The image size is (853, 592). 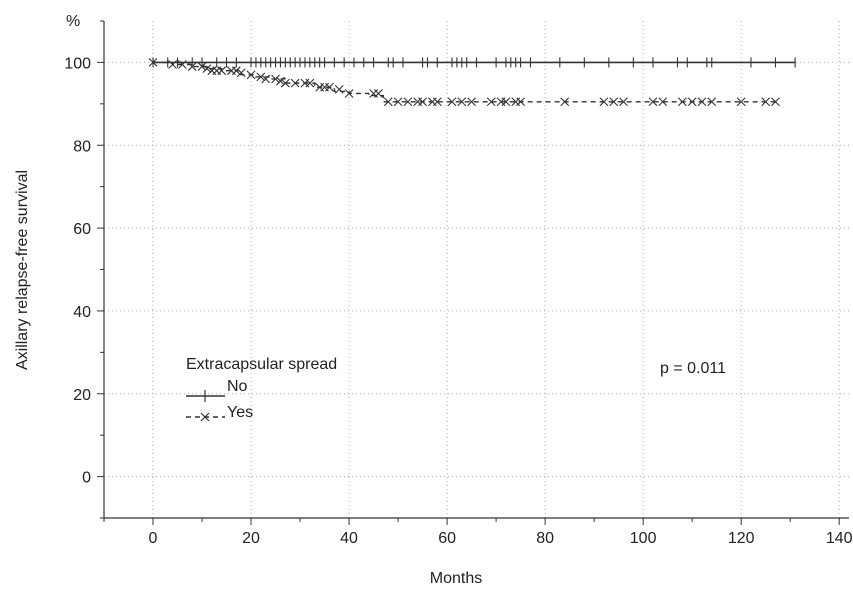 I want to click on y-tick-label: 80, so click(x=82, y=146).